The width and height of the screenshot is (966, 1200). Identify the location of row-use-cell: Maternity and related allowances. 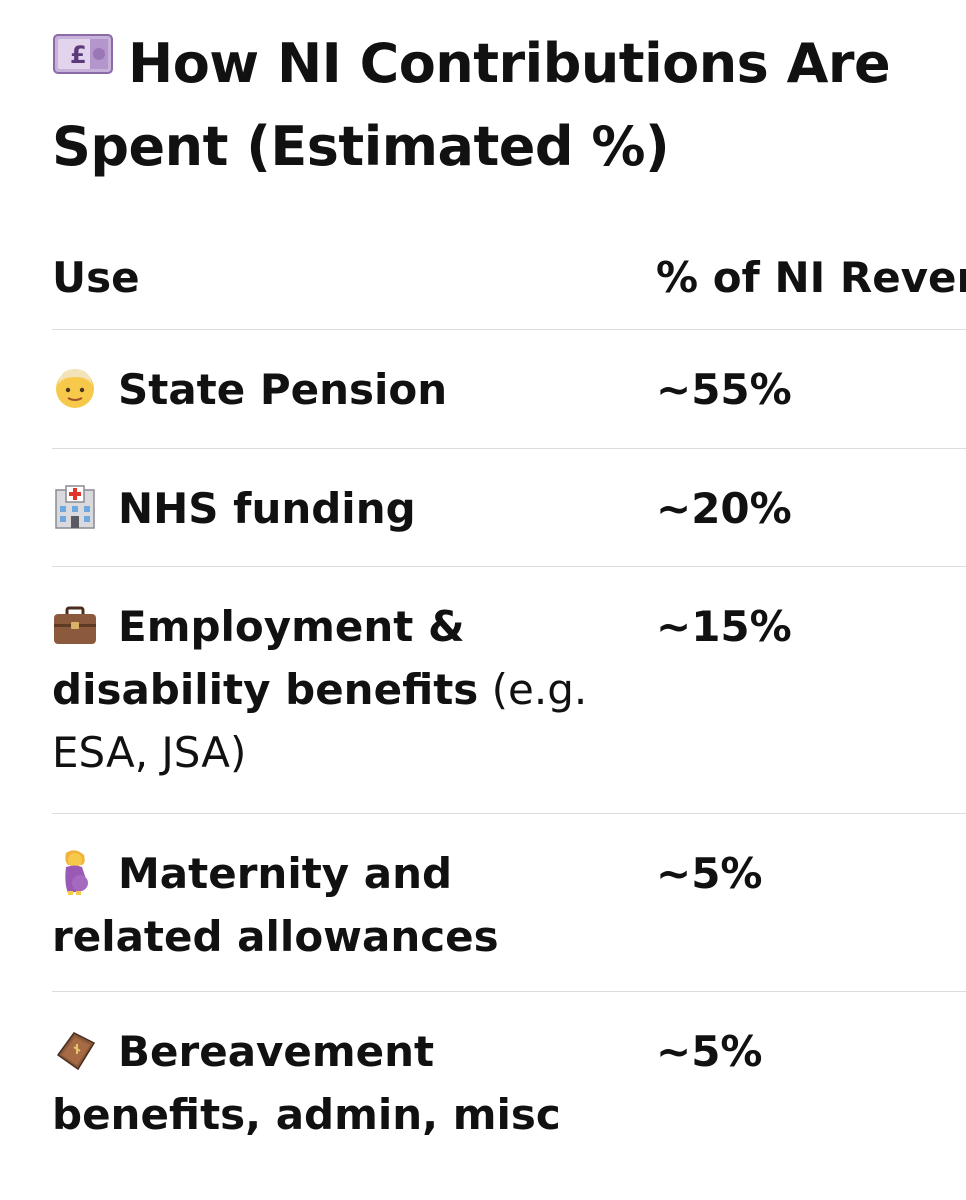
(337, 905).